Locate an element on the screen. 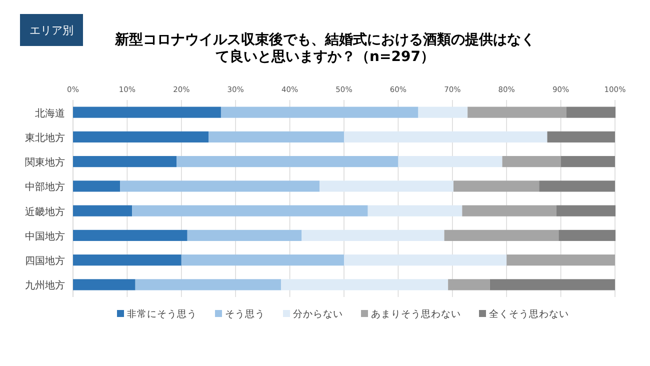  y-tick-label: 中国地方 is located at coordinates (45, 236).